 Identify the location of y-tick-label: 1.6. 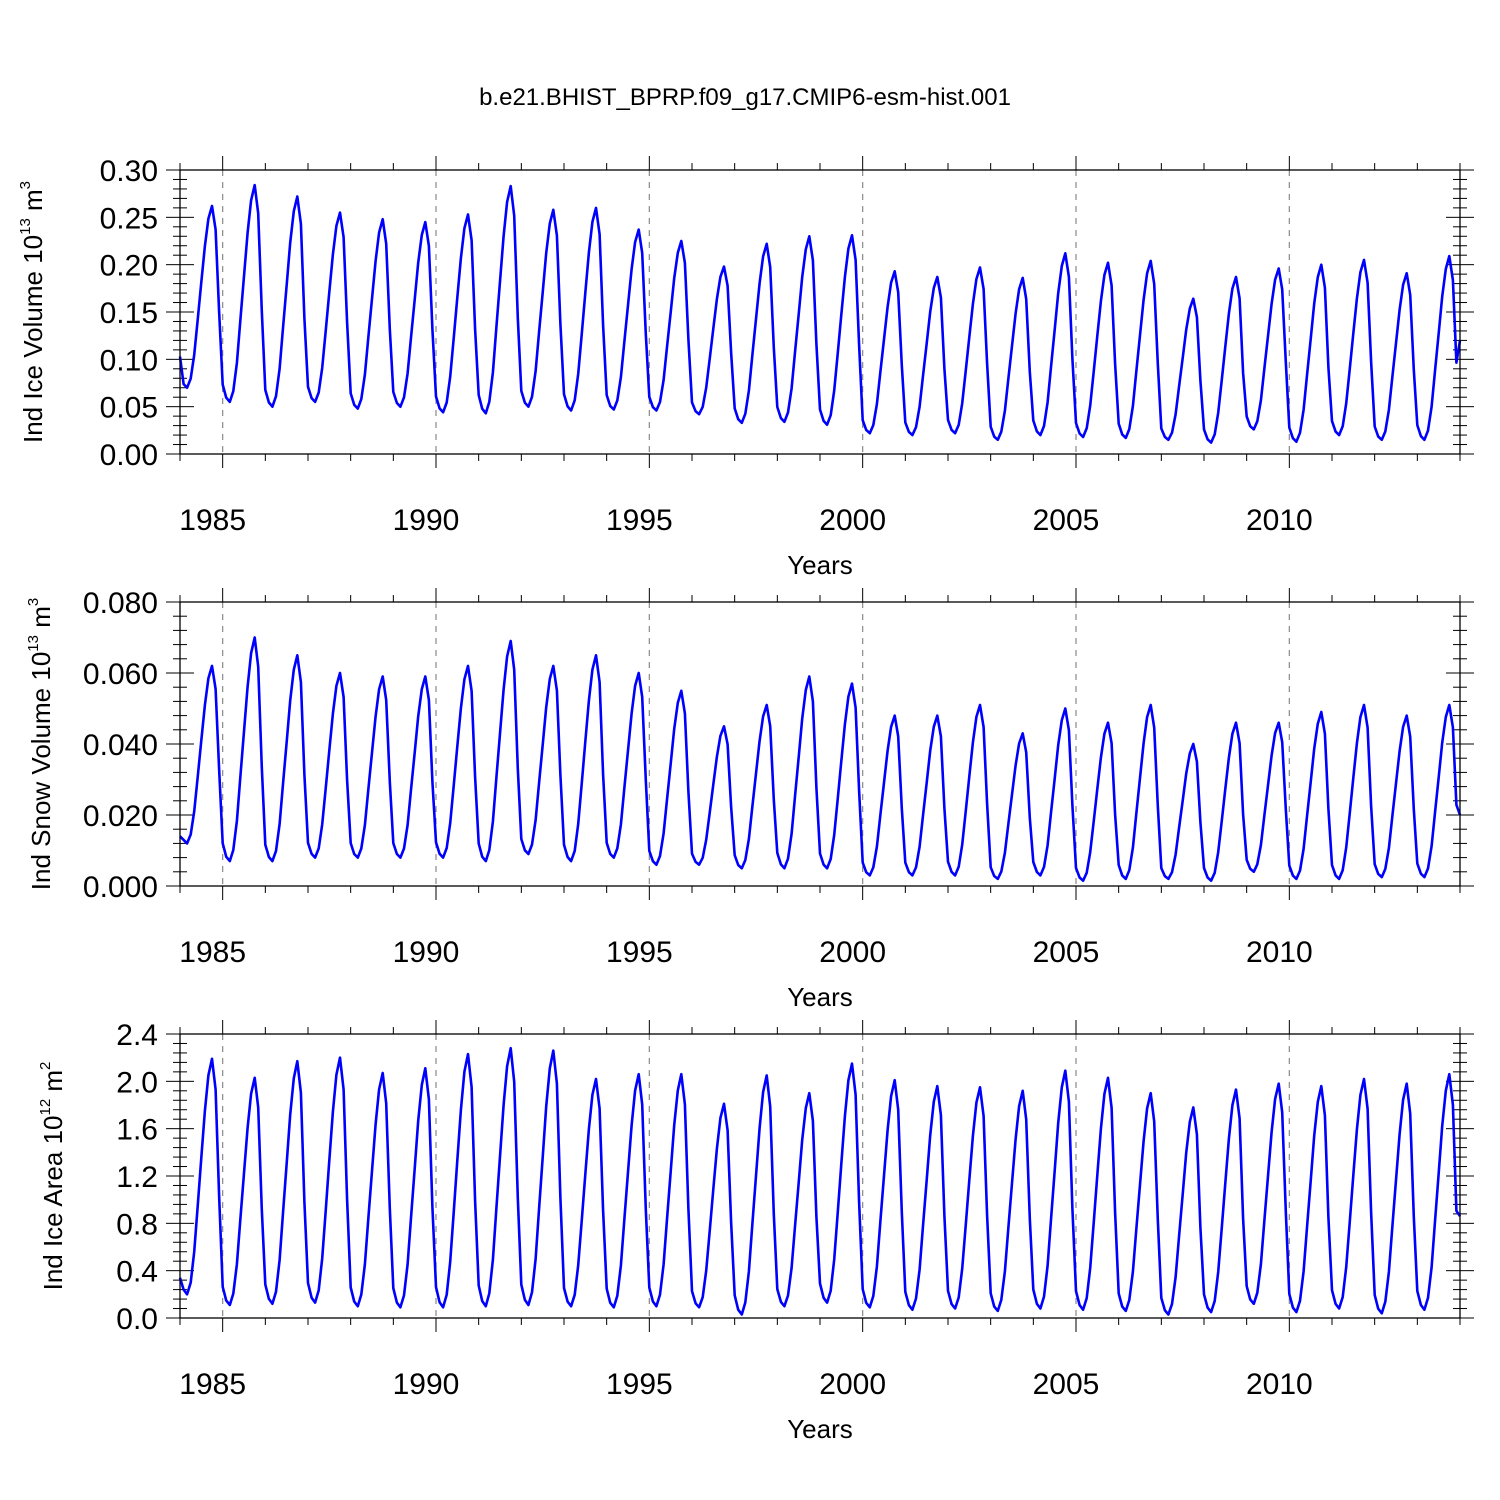
(137, 1130).